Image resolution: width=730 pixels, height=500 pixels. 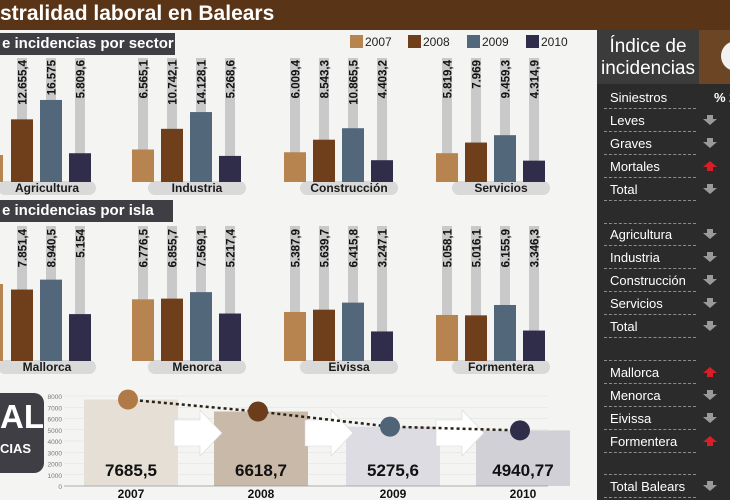 What do you see at coordinates (22, 433) in the screenshot?
I see `total-badge` at bounding box center [22, 433].